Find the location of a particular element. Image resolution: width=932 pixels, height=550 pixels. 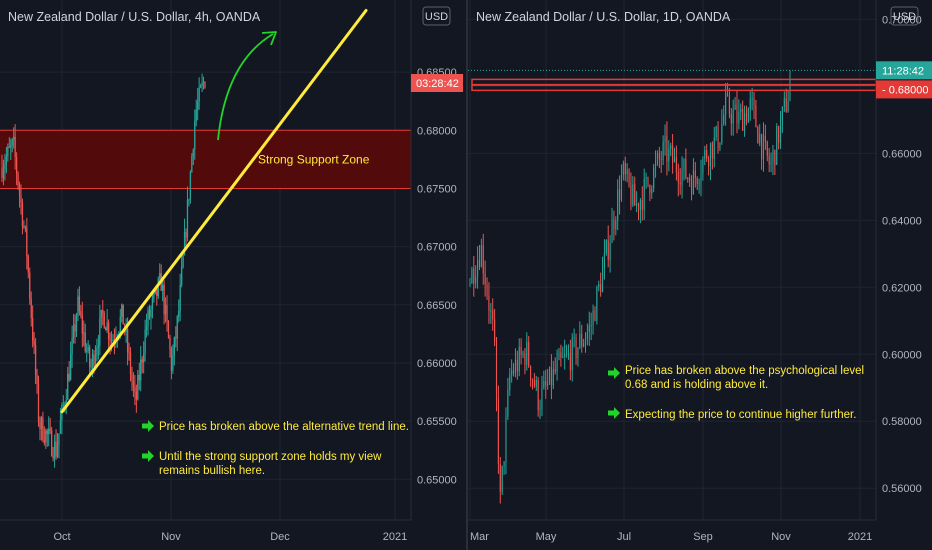

left-time-tick-label: Dec is located at coordinates (280, 537).